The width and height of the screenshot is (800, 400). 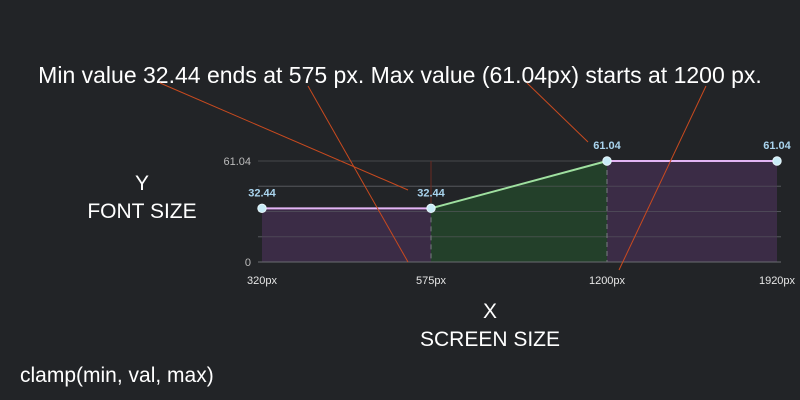 I want to click on x-tick-label: 1920px, so click(x=777, y=281).